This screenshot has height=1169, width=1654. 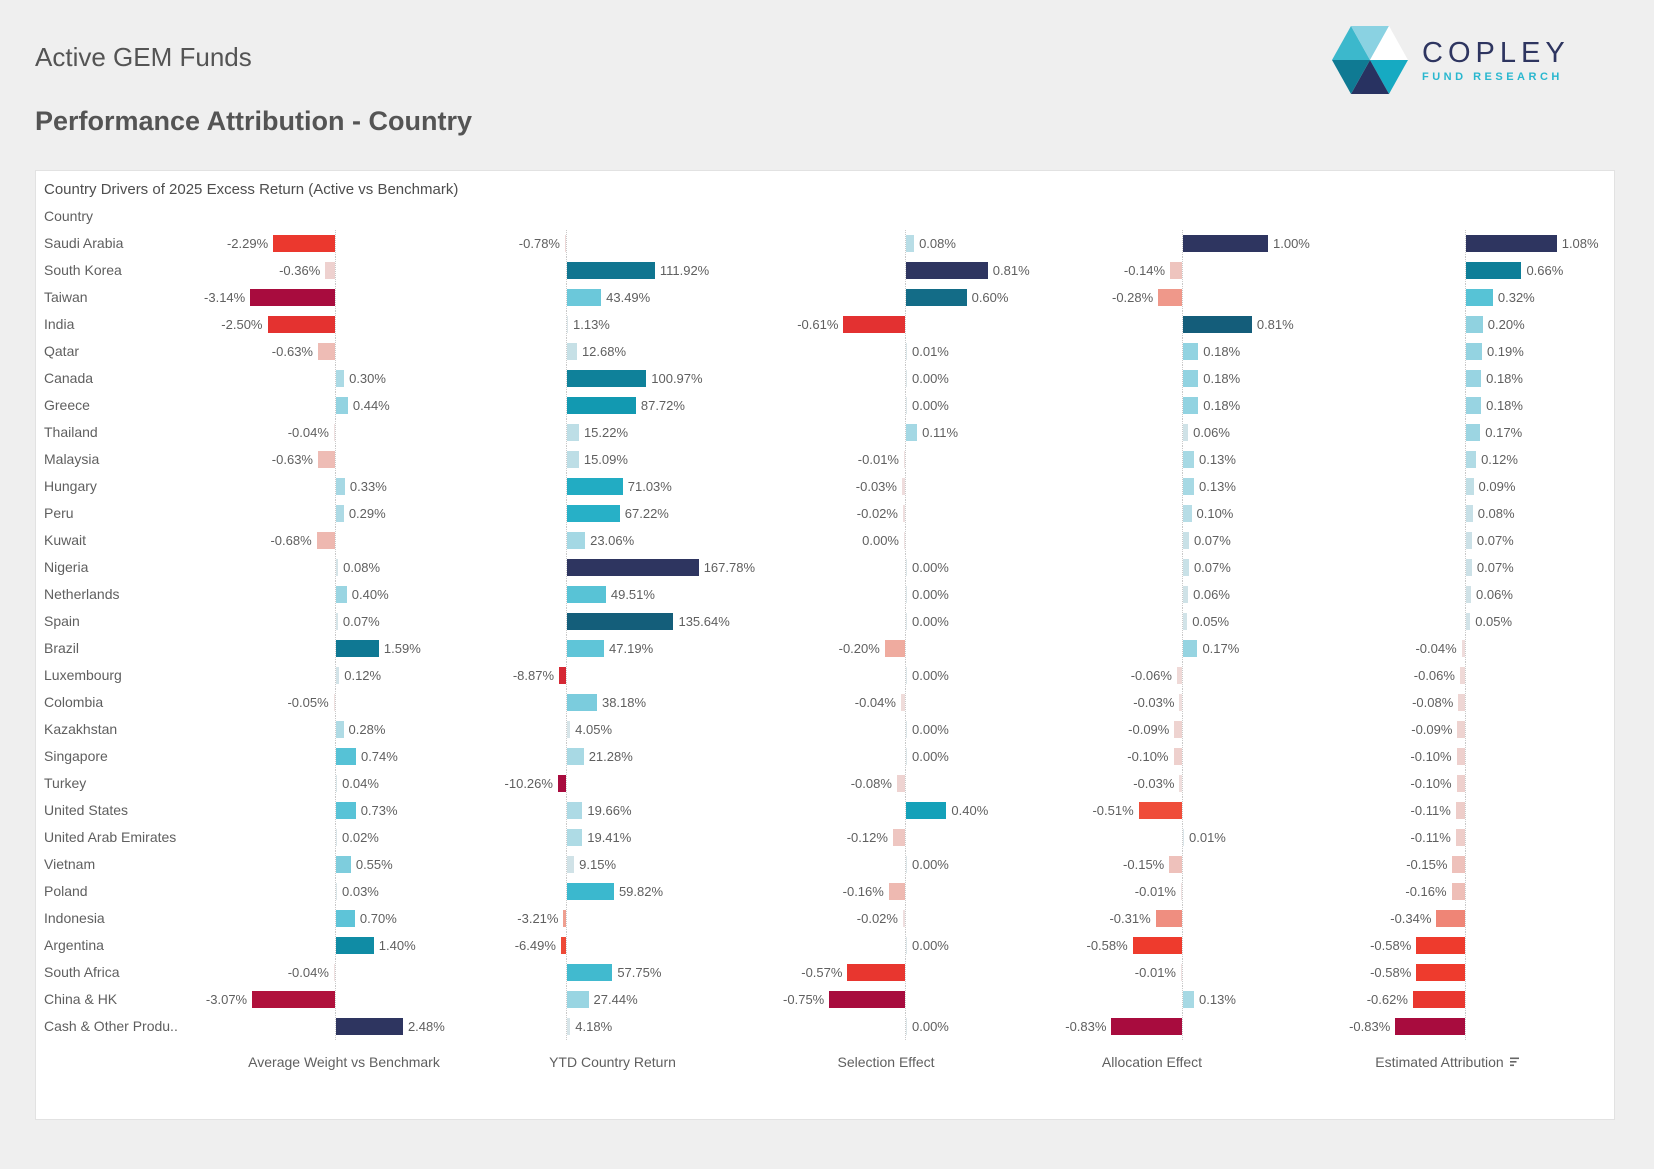 What do you see at coordinates (344, 1062) in the screenshot?
I see `axis-label-0: Average Weight vs Benchmark` at bounding box center [344, 1062].